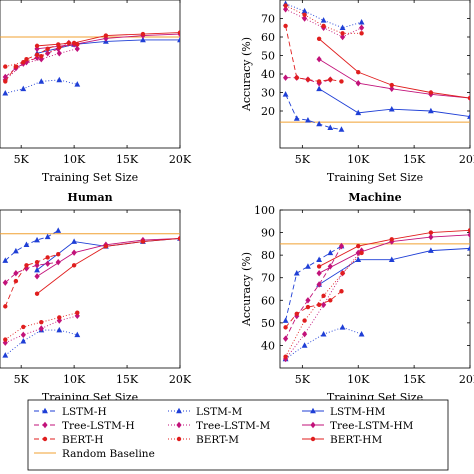 The height and width of the screenshot is (474, 474). What do you see at coordinates (82, 440) in the screenshot?
I see `legend-label-bert-h: BERT-H` at bounding box center [82, 440].